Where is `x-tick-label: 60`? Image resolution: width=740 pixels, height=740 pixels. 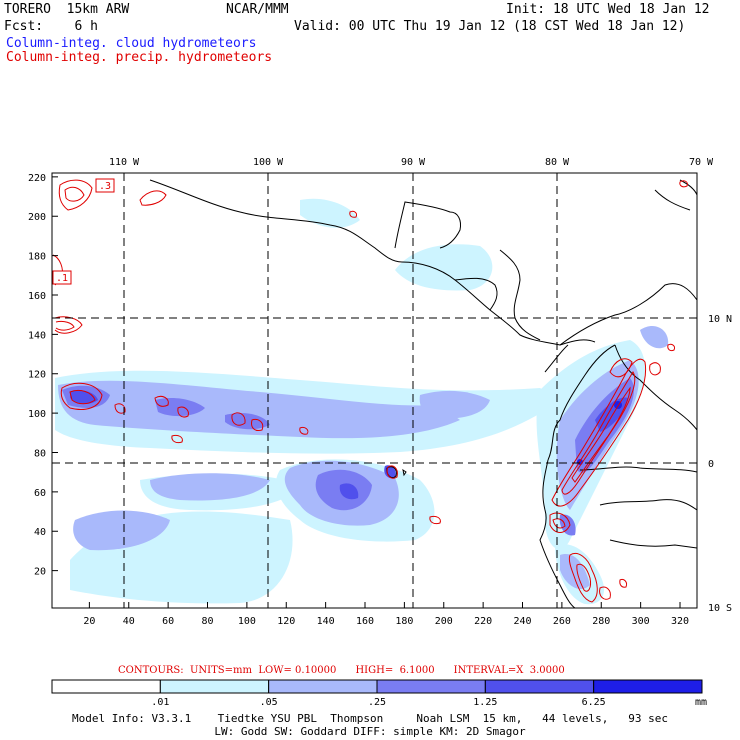 x-tick-label: 60 is located at coordinates (168, 621).